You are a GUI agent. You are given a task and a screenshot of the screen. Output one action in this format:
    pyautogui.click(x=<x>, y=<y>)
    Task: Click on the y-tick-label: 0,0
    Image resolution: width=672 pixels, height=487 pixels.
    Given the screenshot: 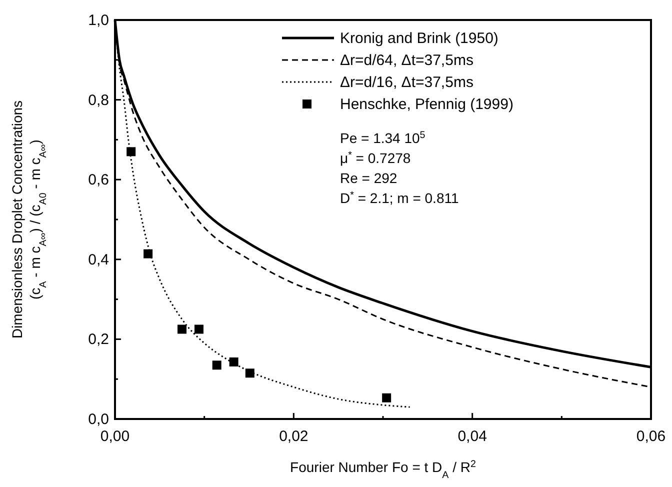 What is the action you would take?
    pyautogui.click(x=98, y=419)
    